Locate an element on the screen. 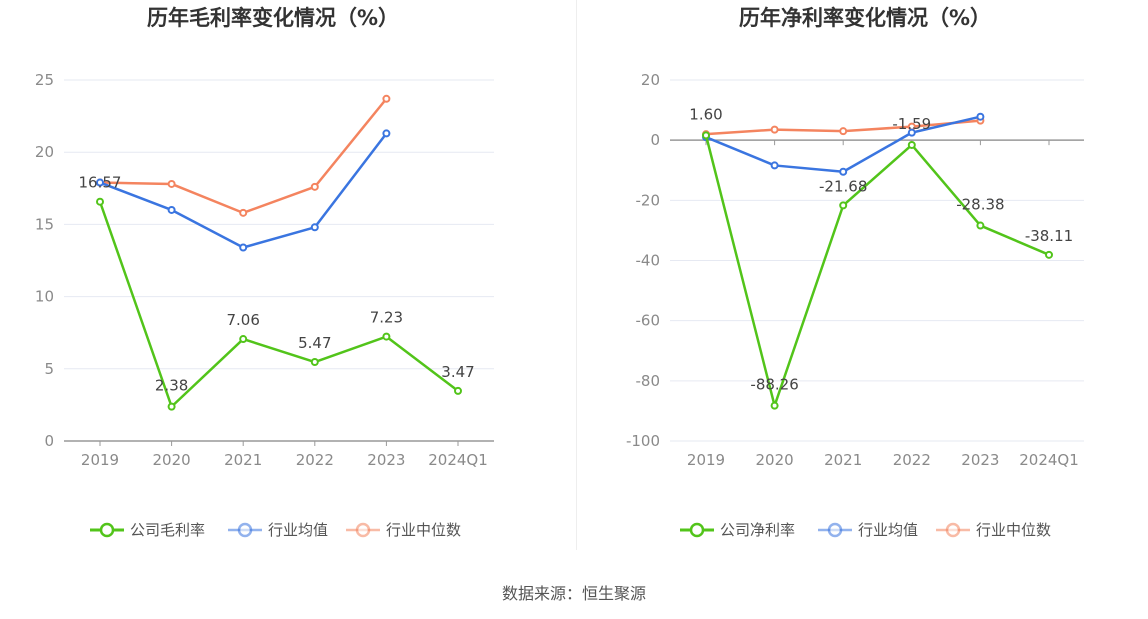  y-tick-label: 25 is located at coordinates (44, 80).